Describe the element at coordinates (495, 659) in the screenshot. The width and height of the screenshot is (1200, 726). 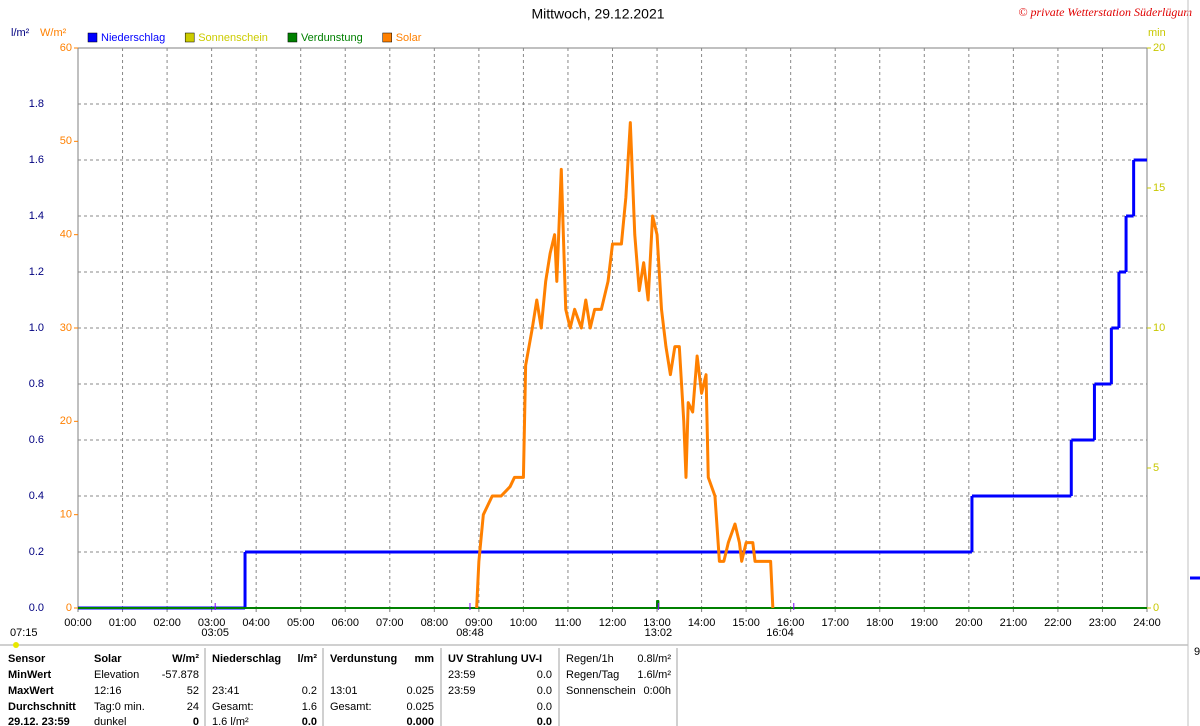
I see `table-cell: UV Strahlung UV-I` at that location.